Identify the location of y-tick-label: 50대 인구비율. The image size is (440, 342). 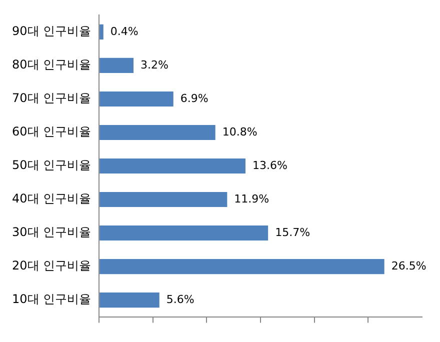
(52, 165).